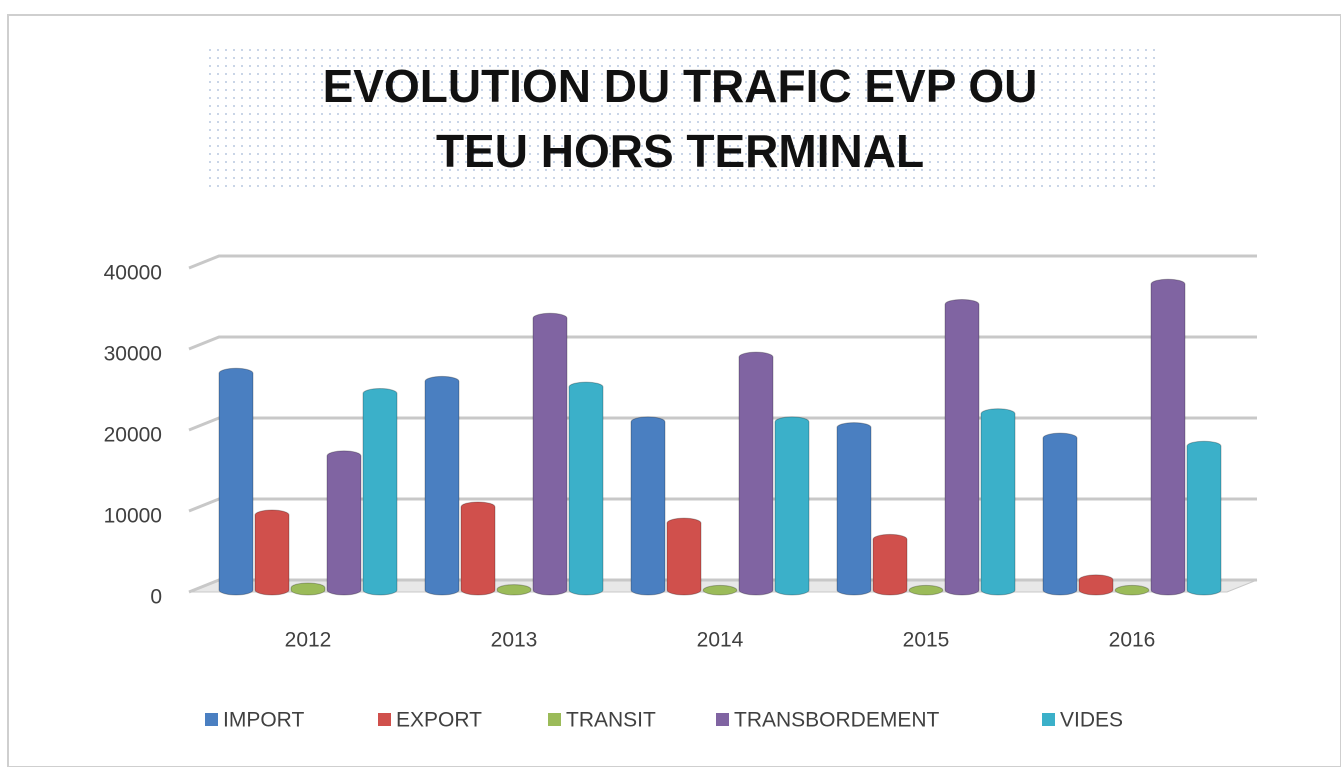 This screenshot has width=1341, height=767. I want to click on y-tick-label: 20000, so click(133, 435).